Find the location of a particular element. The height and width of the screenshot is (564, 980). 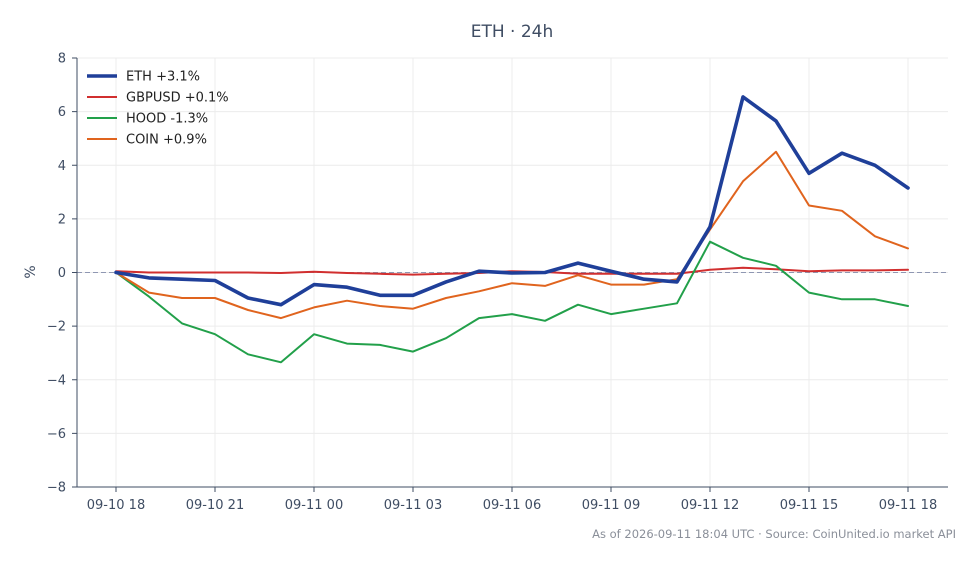

y-tick-label: −6 is located at coordinates (56, 434).